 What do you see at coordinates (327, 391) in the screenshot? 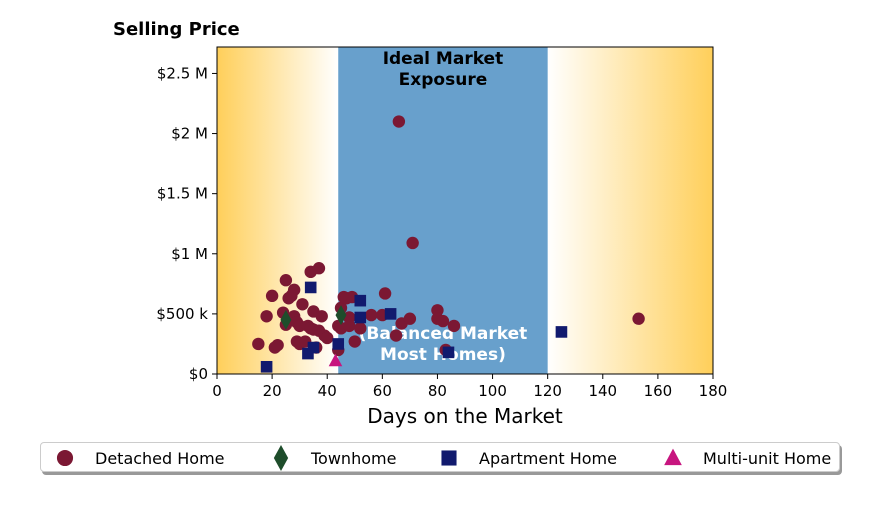
I see `x-tick-label: 40` at bounding box center [327, 391].